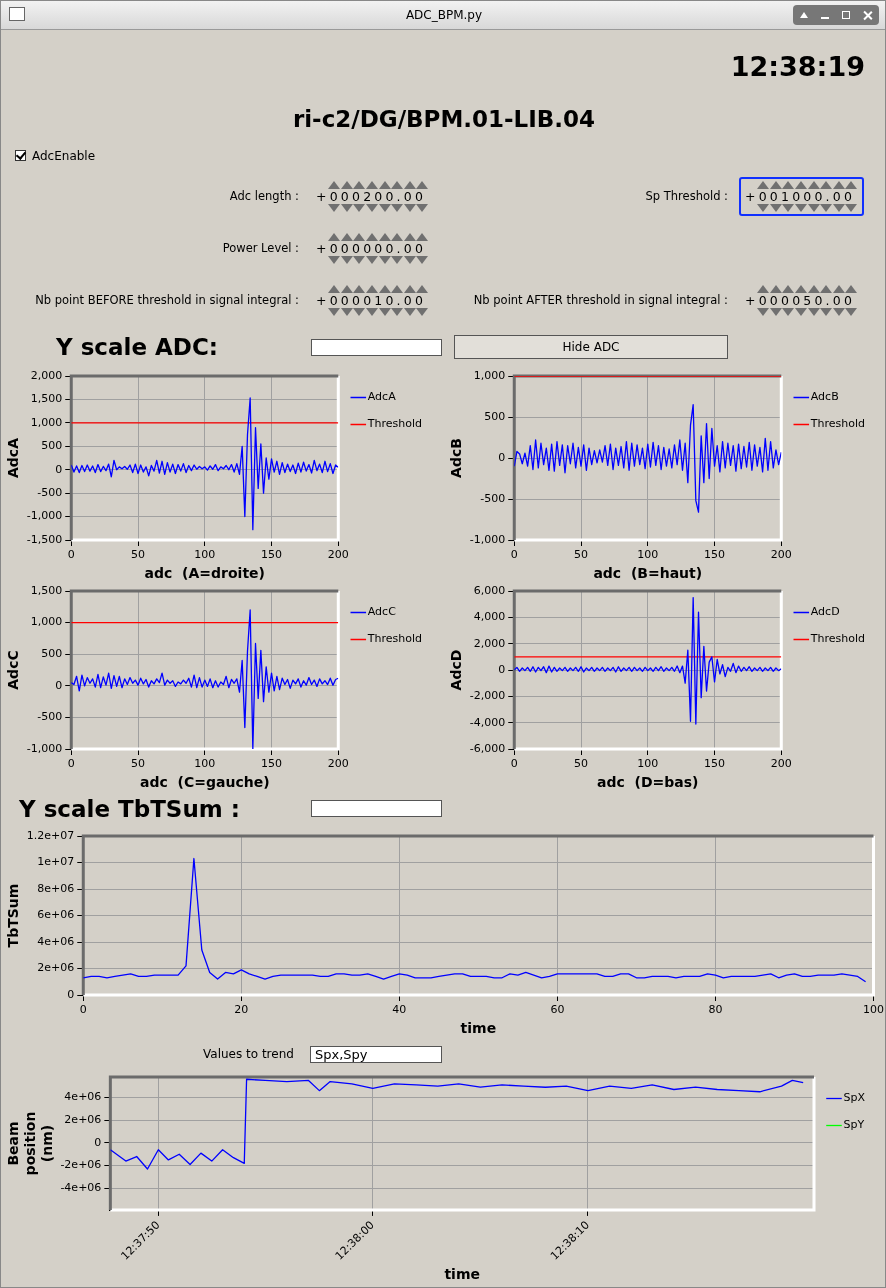  Describe the element at coordinates (205, 782) in the screenshot. I see `x-axis-title: adc (C=gauche)` at that location.